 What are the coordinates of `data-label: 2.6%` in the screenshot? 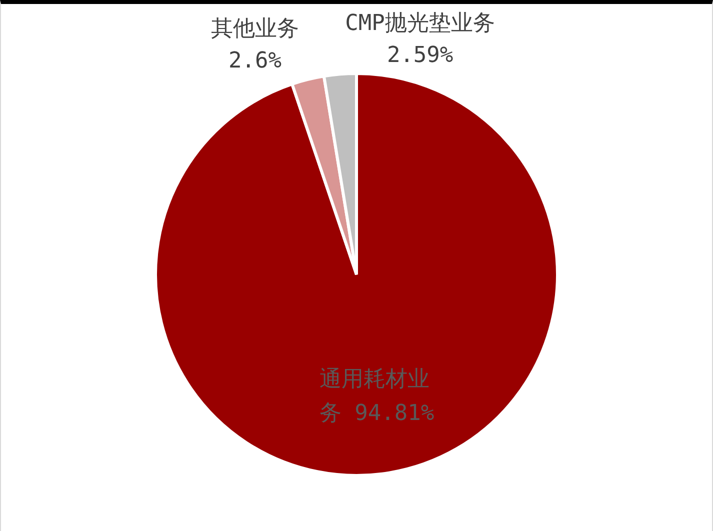 It's located at (255, 61).